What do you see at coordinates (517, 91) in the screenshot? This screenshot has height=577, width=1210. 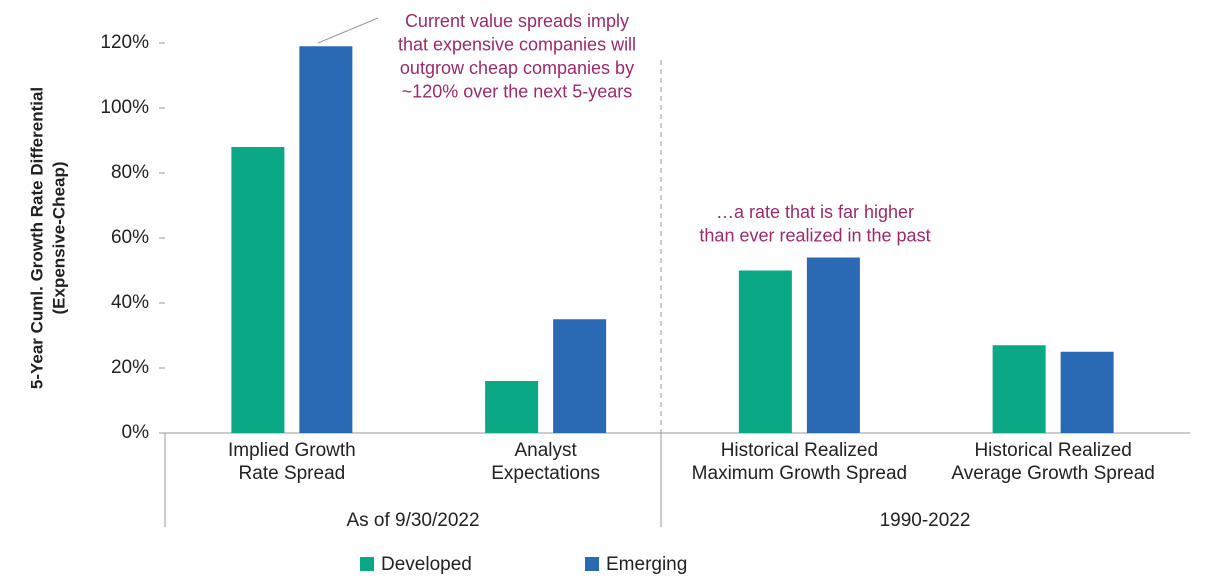 I see `annotation: ~120% over the next 5-years` at bounding box center [517, 91].